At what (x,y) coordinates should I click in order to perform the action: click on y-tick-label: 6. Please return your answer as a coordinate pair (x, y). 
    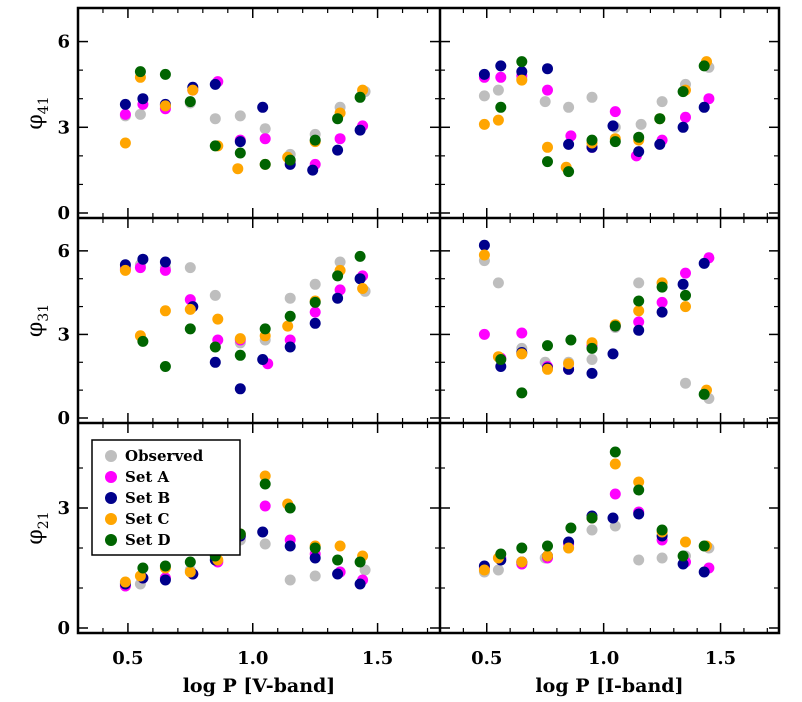
    Looking at the image, I should click on (63, 42).